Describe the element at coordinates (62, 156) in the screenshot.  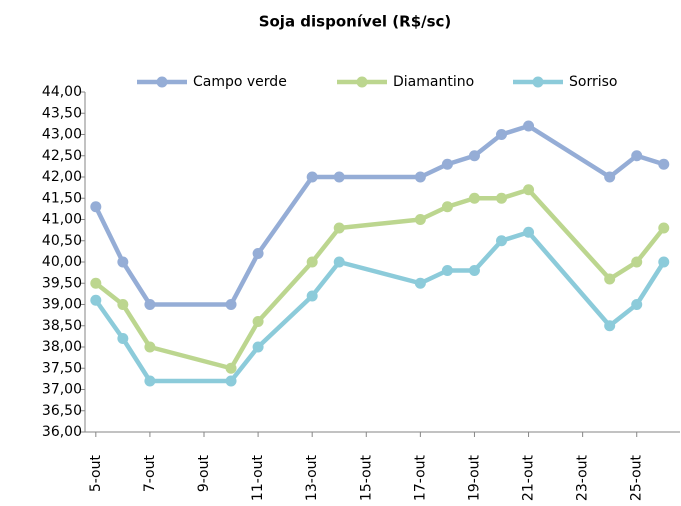
I see `y-tick-label: 42,50` at that location.